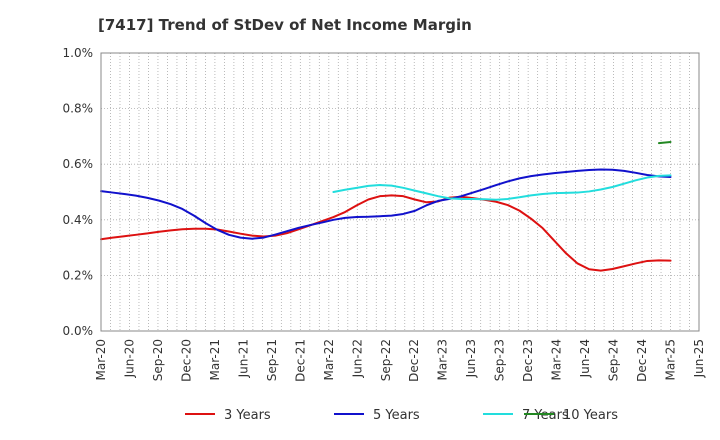 The width and height of the screenshot is (720, 440). Describe the element at coordinates (671, 359) in the screenshot. I see `x-tick-label: Mar-25` at that location.